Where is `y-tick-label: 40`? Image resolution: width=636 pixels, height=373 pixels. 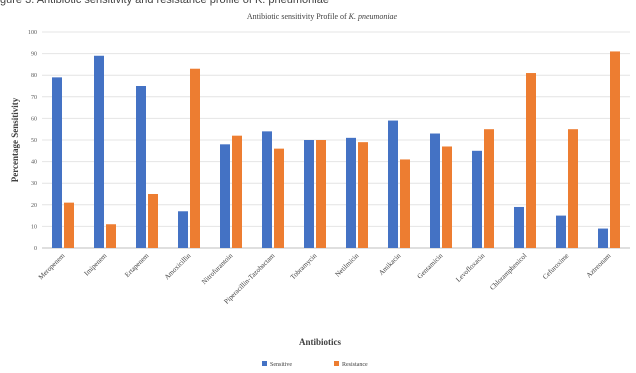 y-tick-label: 40 is located at coordinates (34, 163).